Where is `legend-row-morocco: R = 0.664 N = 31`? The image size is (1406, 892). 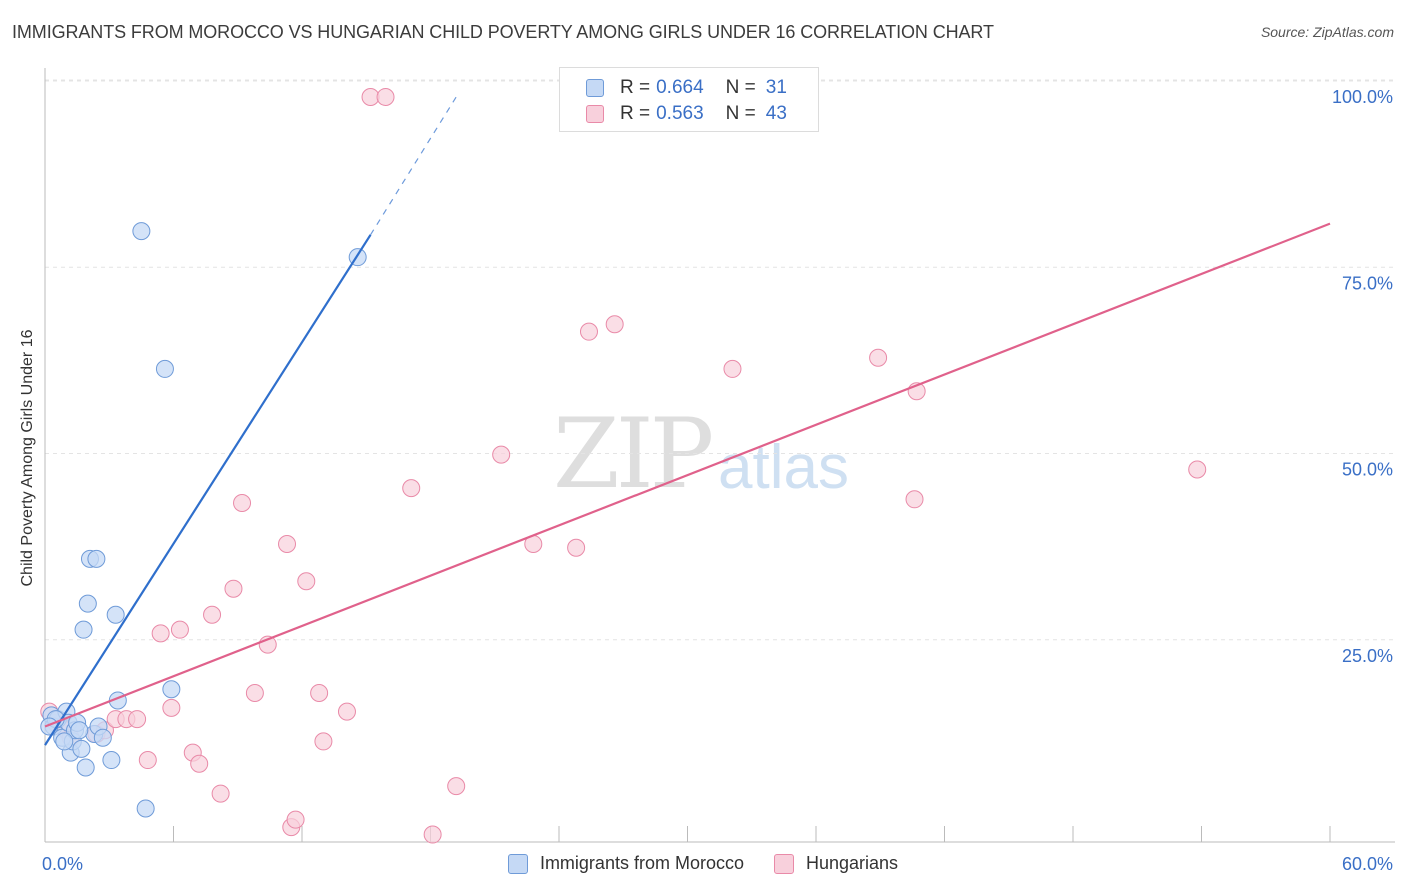
legend-row-morocco: R = 0.664 N = 31 is located at coordinates (686, 88).